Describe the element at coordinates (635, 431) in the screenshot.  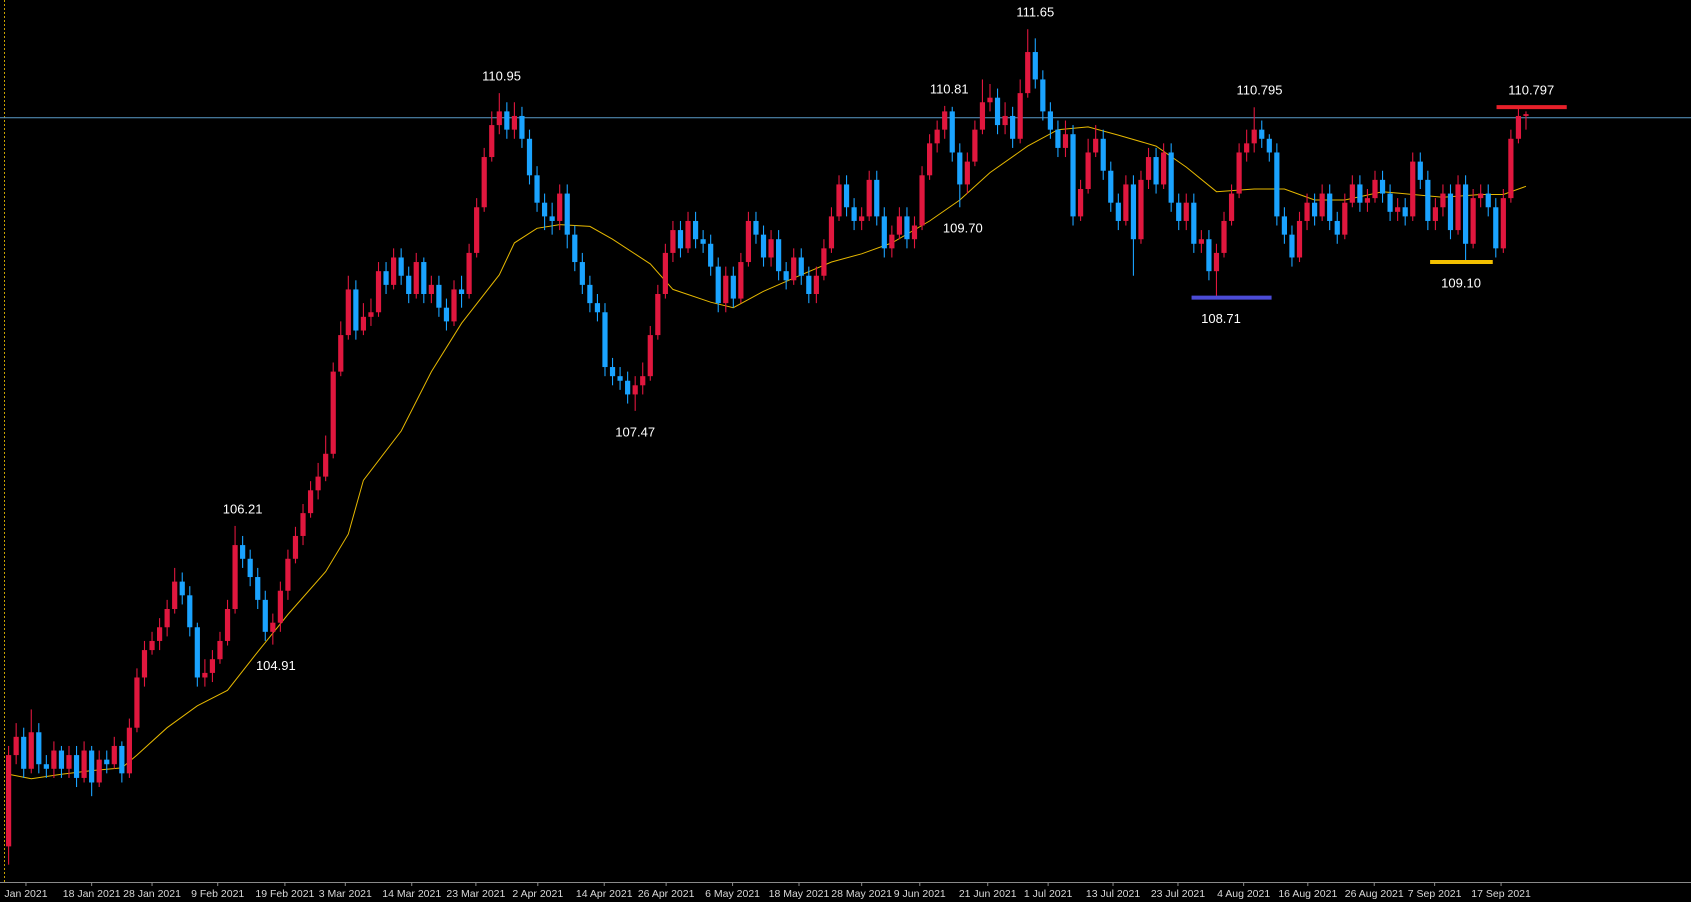
I see `price-annotation: 107.47` at that location.